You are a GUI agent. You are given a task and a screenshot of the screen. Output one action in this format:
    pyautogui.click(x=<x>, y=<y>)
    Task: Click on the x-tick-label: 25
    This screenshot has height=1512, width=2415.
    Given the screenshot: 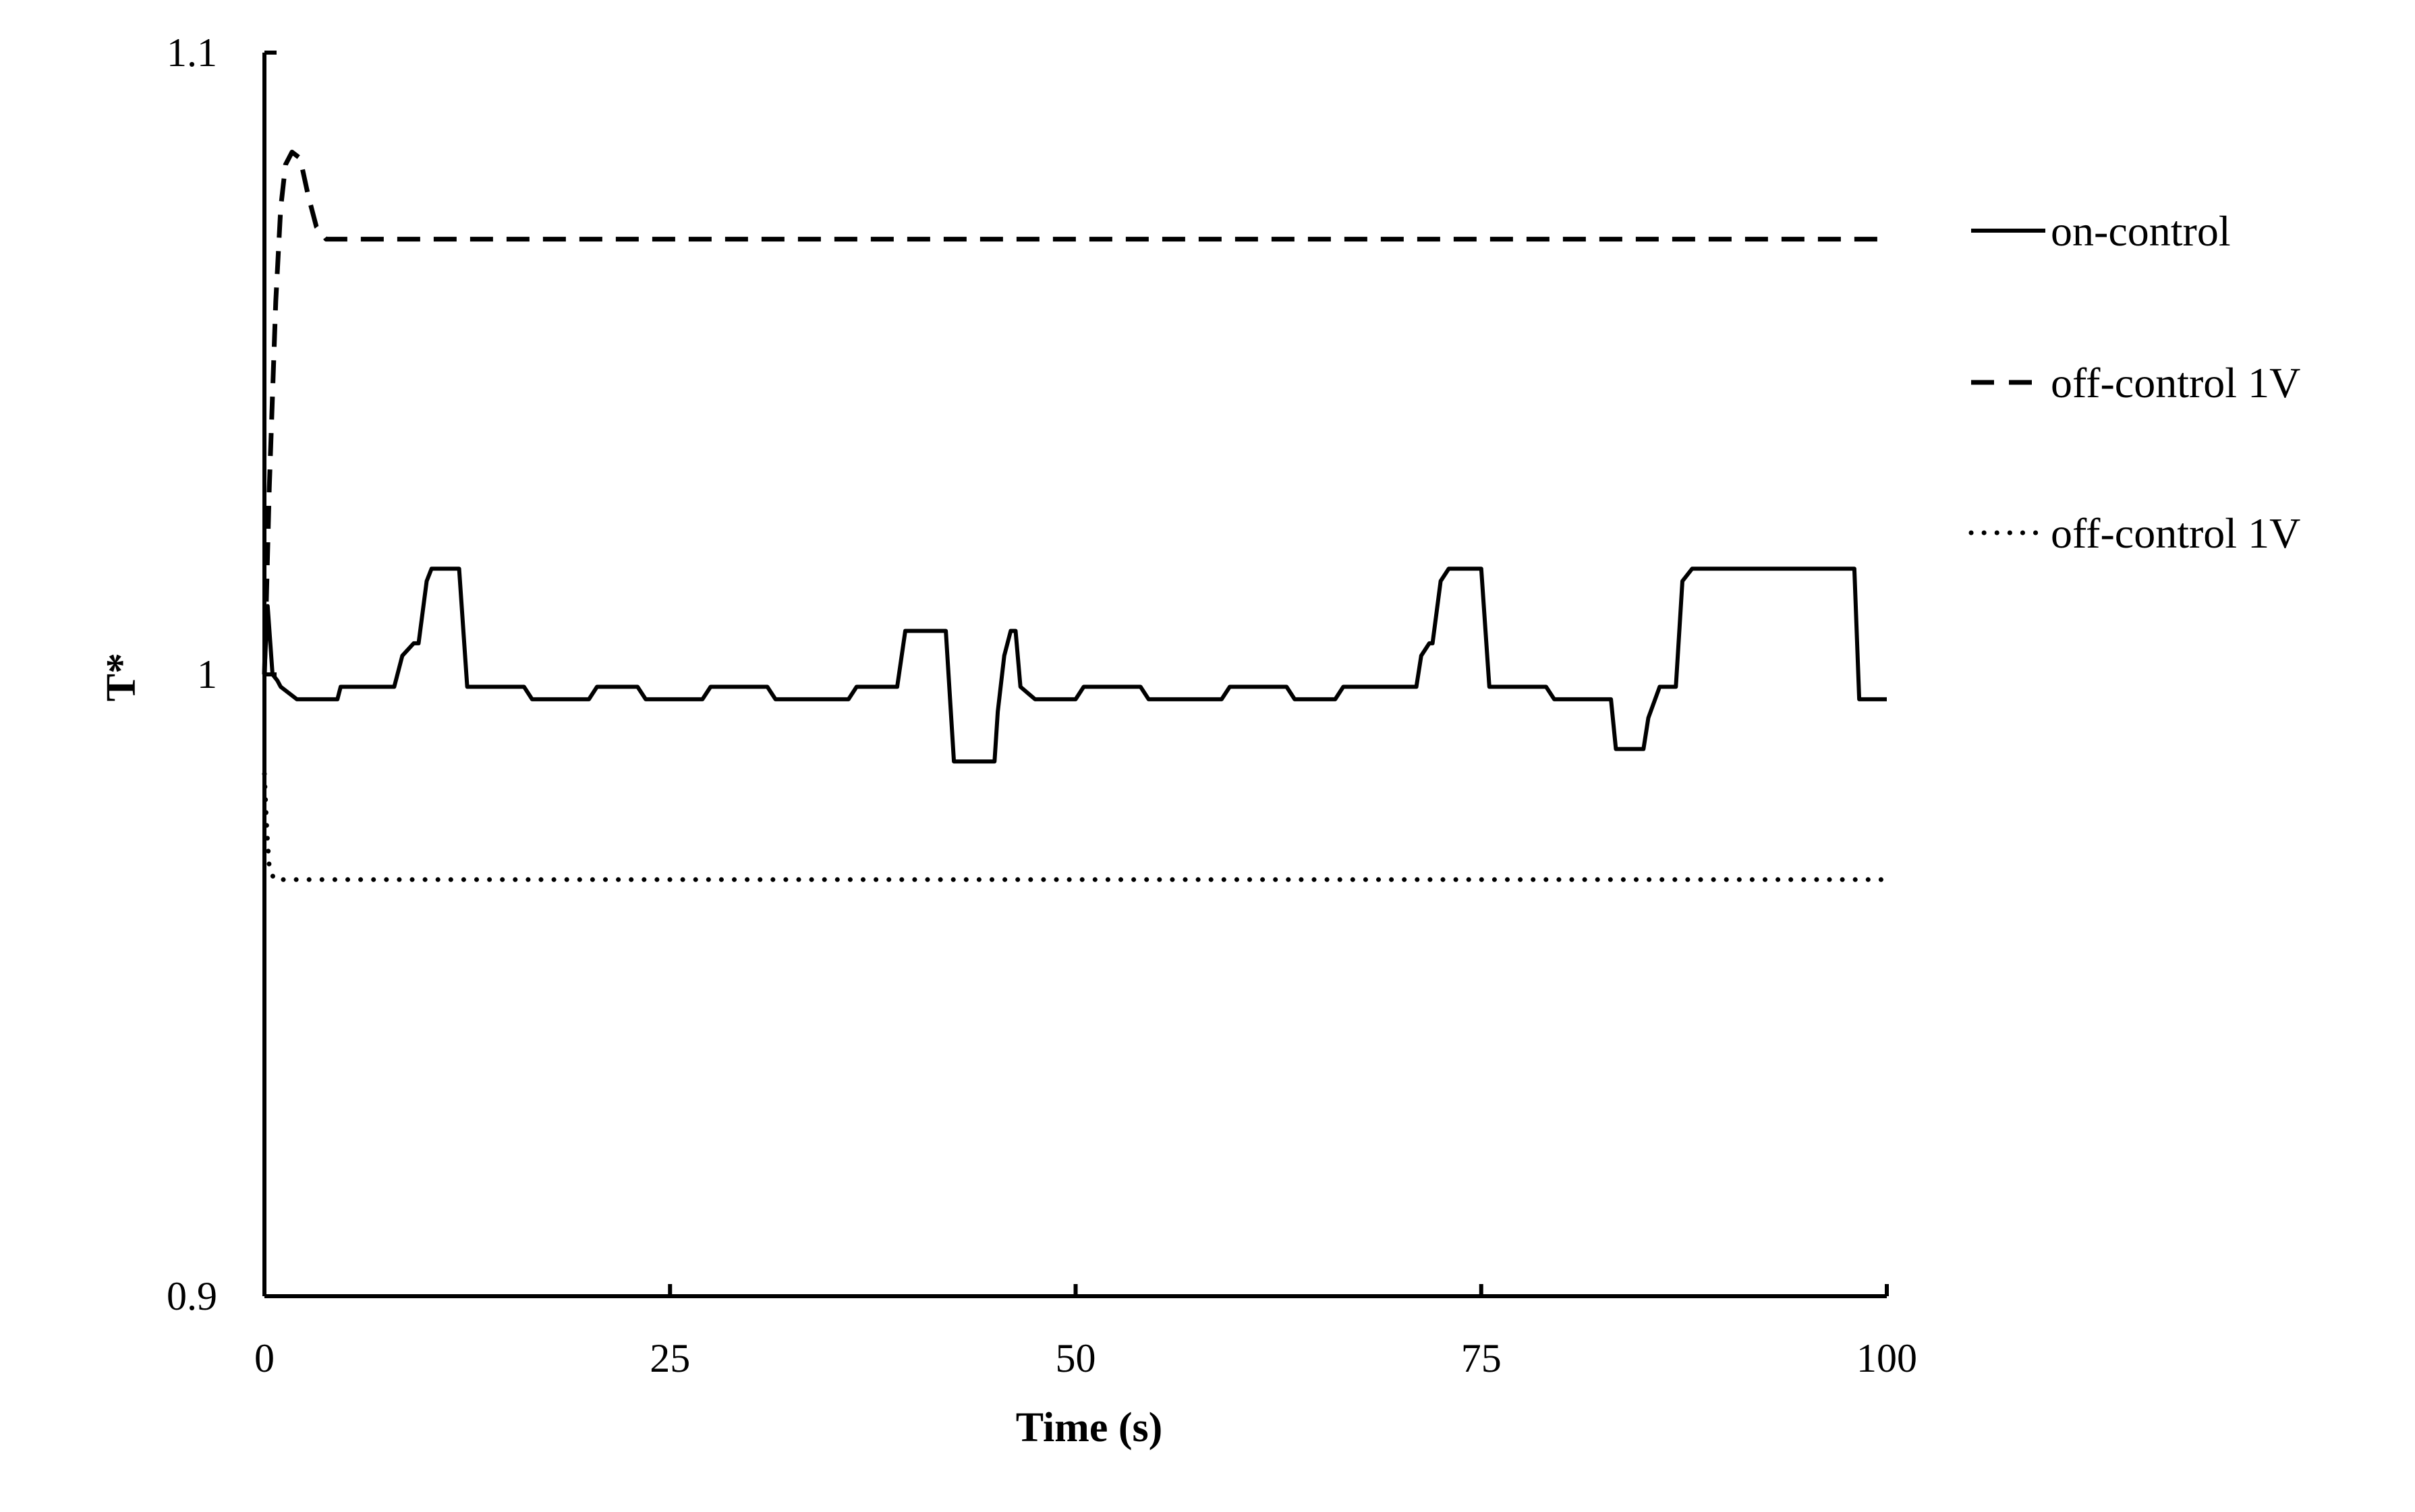 What is the action you would take?
    pyautogui.click(x=670, y=1358)
    